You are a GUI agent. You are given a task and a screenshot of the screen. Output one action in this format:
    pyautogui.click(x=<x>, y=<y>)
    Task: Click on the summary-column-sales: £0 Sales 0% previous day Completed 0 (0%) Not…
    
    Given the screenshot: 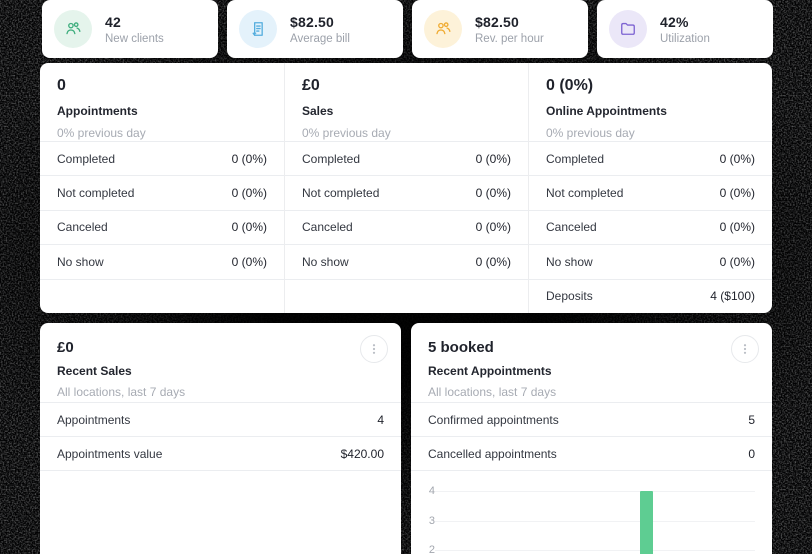 What is the action you would take?
    pyautogui.click(x=406, y=188)
    